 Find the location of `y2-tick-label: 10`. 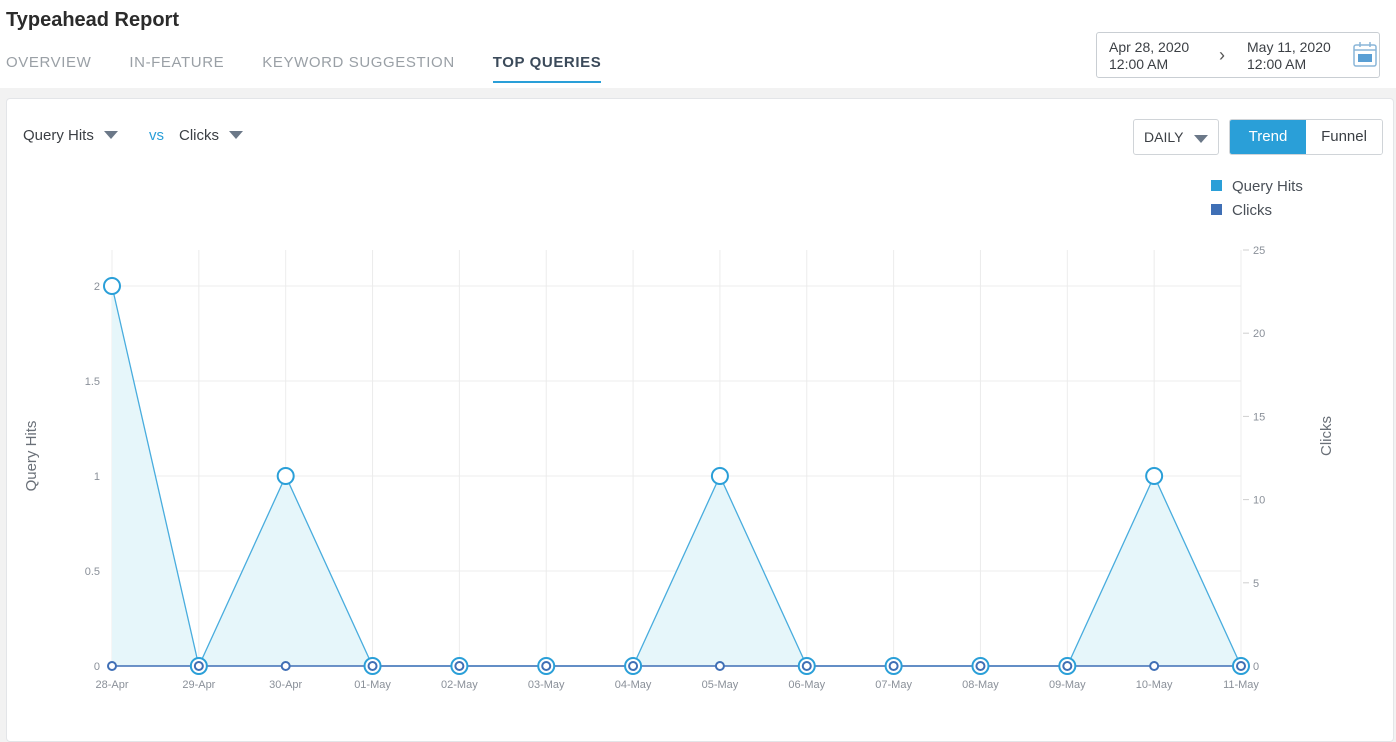

y2-tick-label: 10 is located at coordinates (1259, 501).